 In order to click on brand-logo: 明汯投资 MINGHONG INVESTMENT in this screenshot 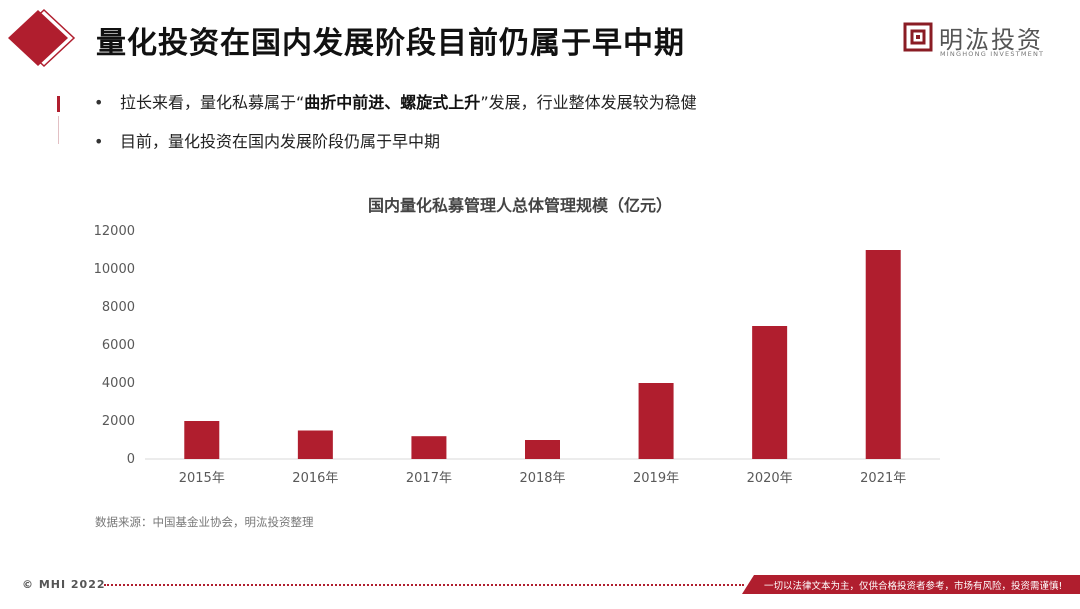, I will do `click(978, 40)`.